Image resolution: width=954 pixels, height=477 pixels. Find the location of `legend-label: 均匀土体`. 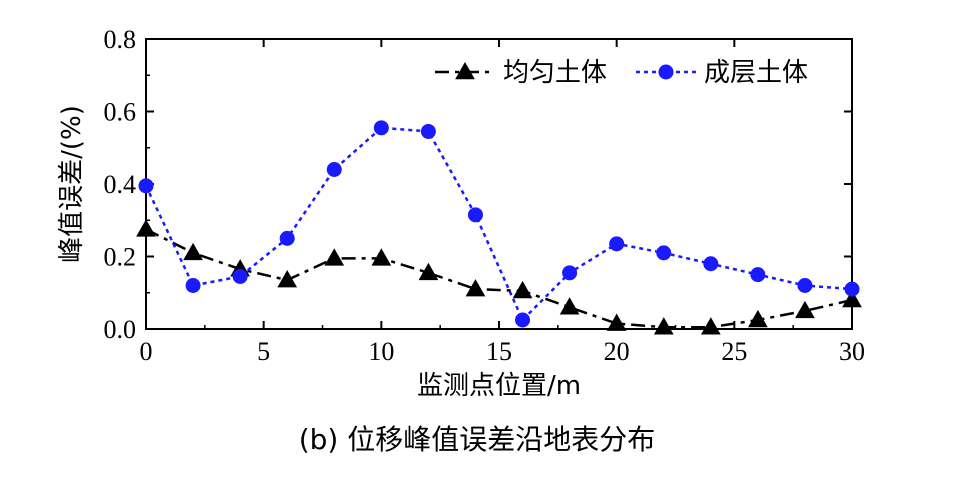

legend-label: 均匀土体 is located at coordinates (555, 73).